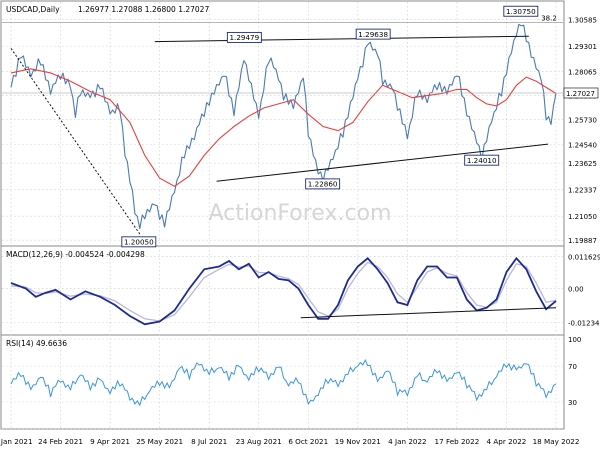 Image resolution: width=600 pixels, height=454 pixels. What do you see at coordinates (308, 441) in the screenshot?
I see `x-tick-label: 6 Oct 2021` at bounding box center [308, 441].